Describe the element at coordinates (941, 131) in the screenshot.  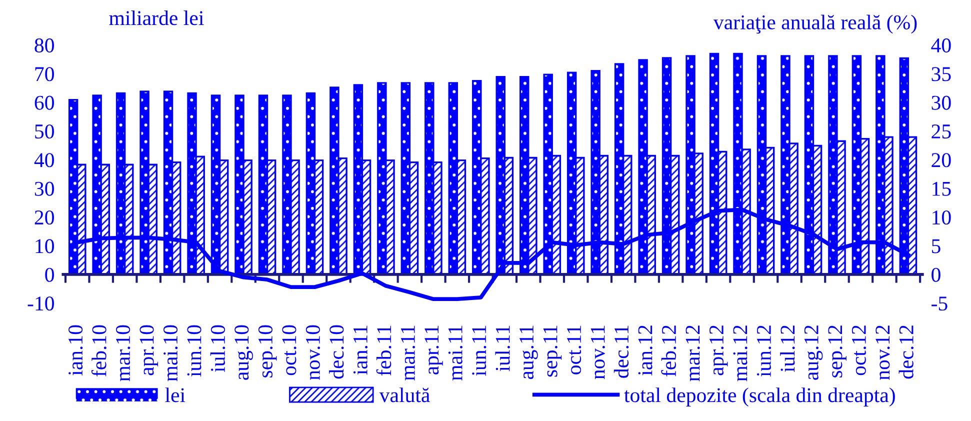
I see `y2-tick-label: 25` at that location.